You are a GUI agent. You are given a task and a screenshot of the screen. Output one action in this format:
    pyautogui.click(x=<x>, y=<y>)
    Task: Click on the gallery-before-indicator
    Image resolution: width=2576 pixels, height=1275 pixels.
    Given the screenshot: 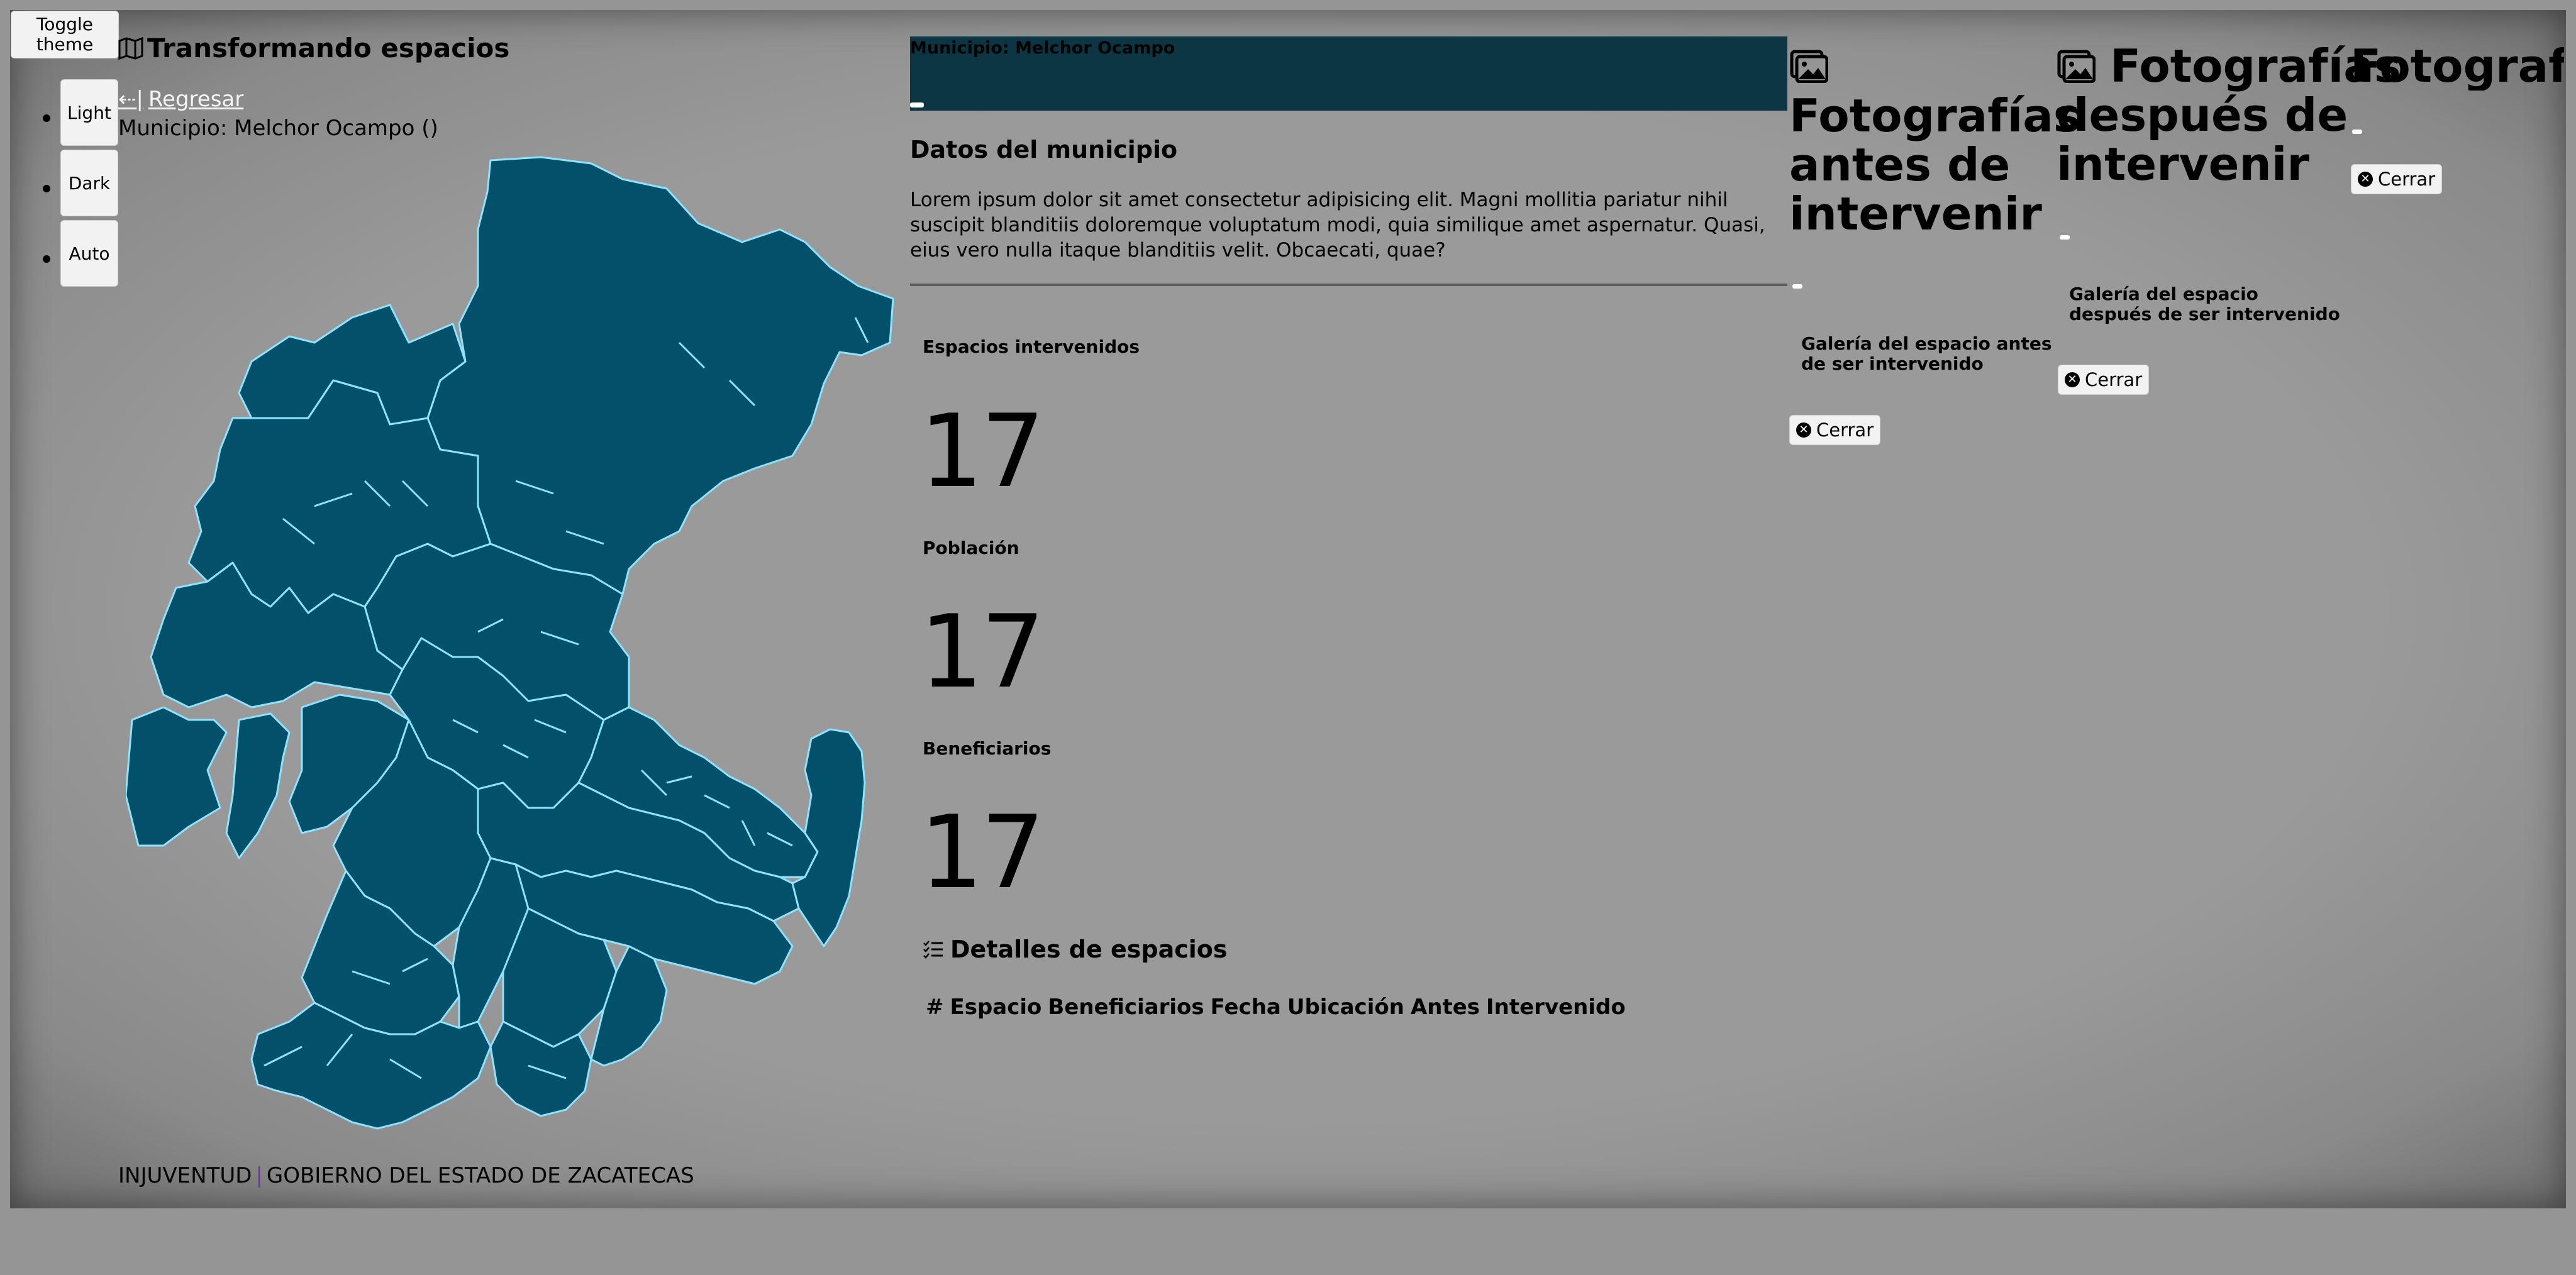 What is the action you would take?
    pyautogui.click(x=1797, y=286)
    